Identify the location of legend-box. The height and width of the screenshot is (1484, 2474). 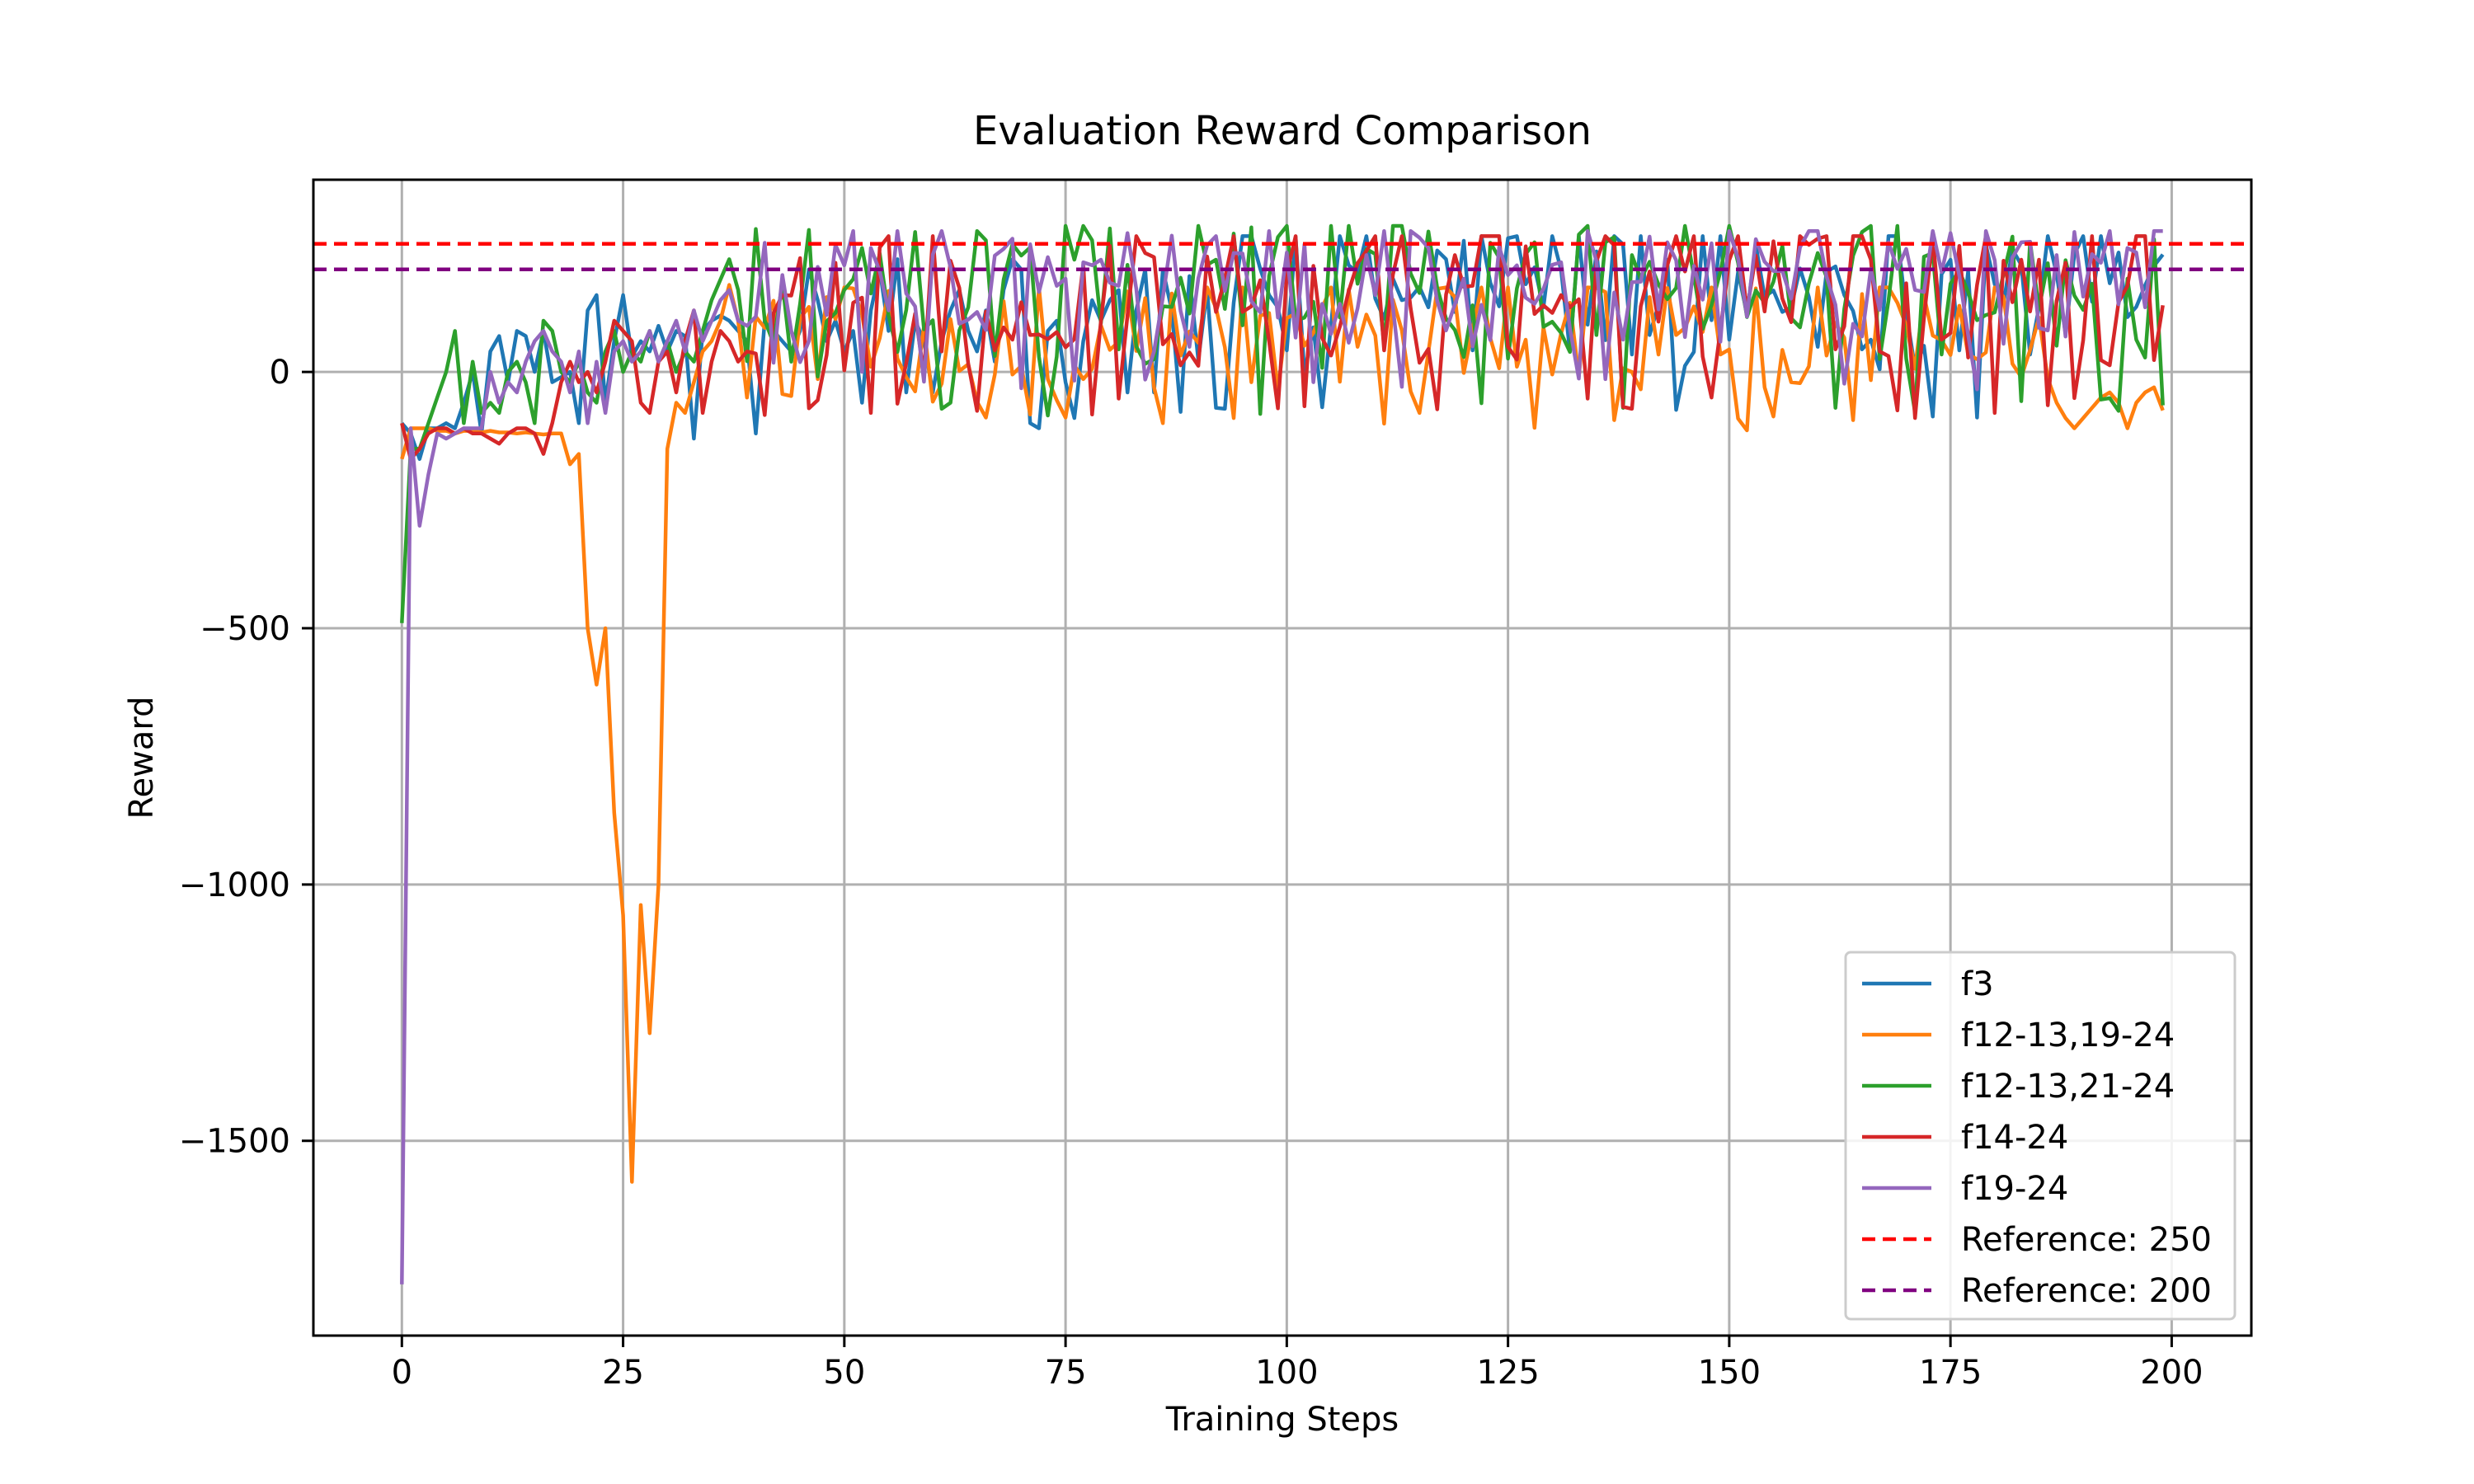
(2040, 1136).